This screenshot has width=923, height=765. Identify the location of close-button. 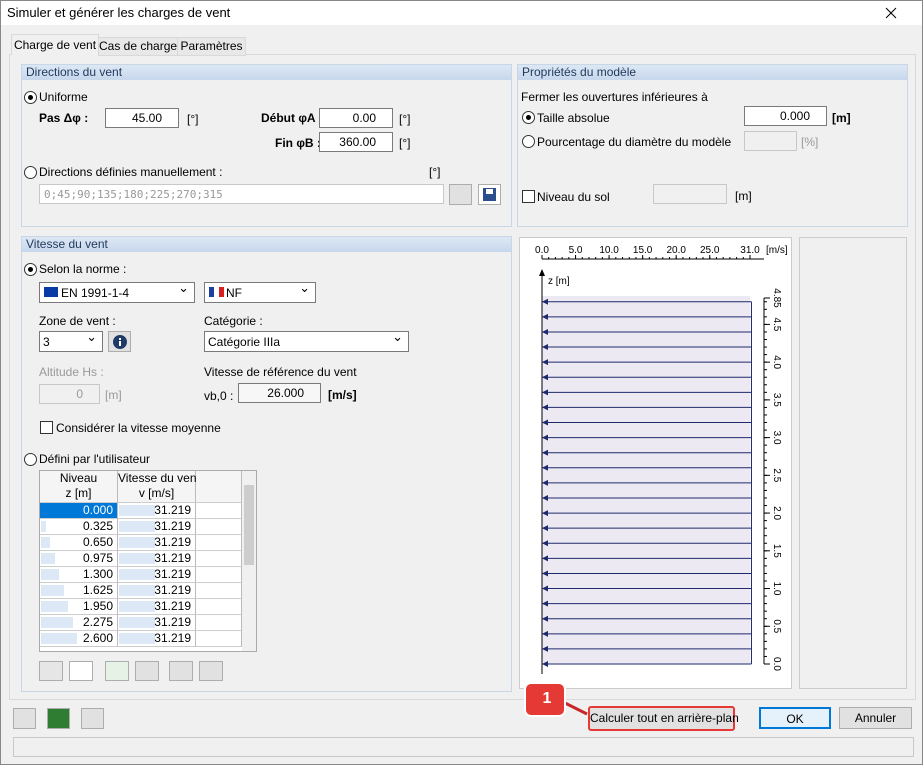
(891, 13).